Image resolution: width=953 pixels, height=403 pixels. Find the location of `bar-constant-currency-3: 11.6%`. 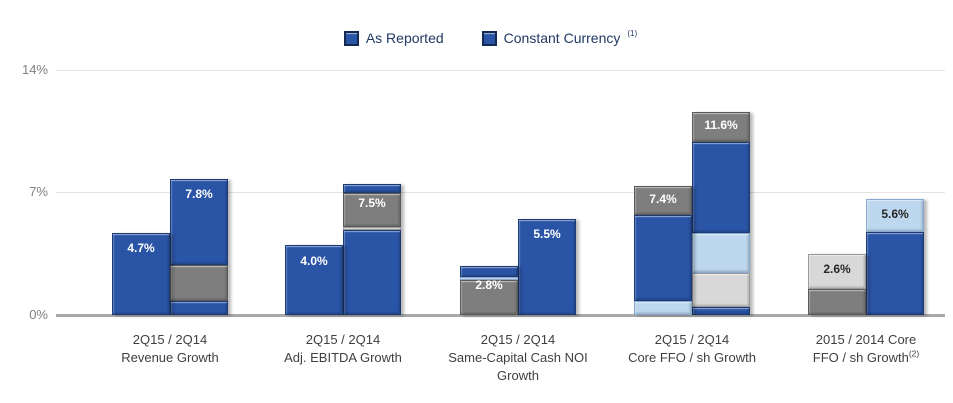

bar-constant-currency-3: 11.6% is located at coordinates (721, 213).